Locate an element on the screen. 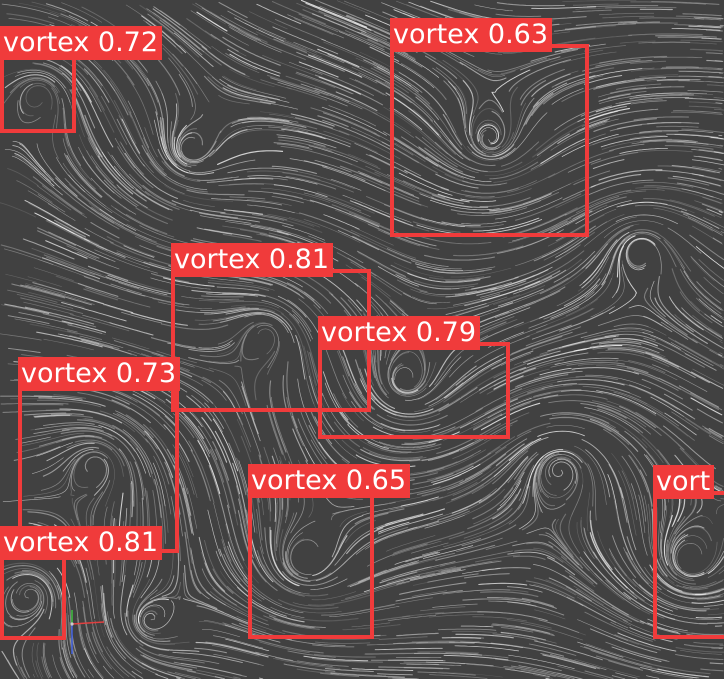 The height and width of the screenshot is (679, 724). detection-box: vortex 0.73 is located at coordinates (99, 455).